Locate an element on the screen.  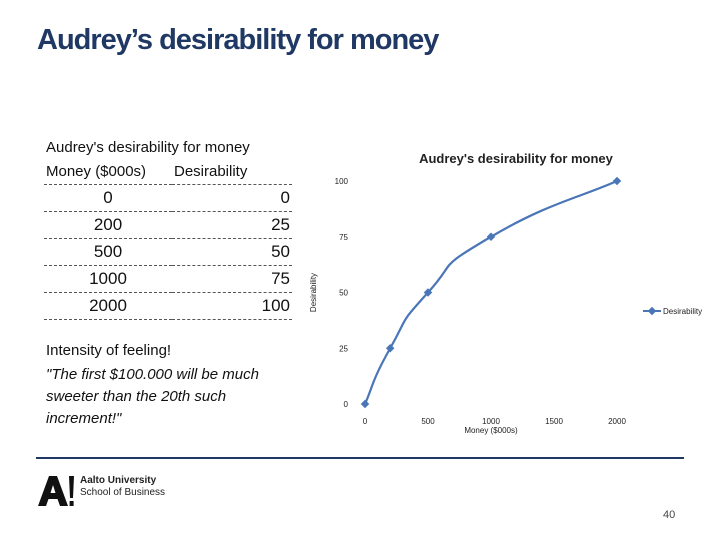
x-tick-label: 2000 is located at coordinates (617, 421).